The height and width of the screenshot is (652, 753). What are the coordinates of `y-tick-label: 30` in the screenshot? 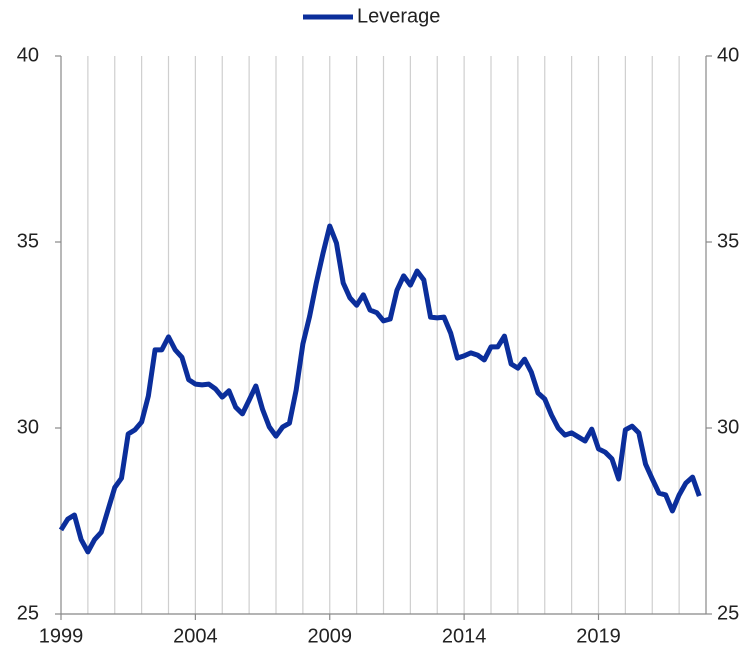 It's located at (28, 427).